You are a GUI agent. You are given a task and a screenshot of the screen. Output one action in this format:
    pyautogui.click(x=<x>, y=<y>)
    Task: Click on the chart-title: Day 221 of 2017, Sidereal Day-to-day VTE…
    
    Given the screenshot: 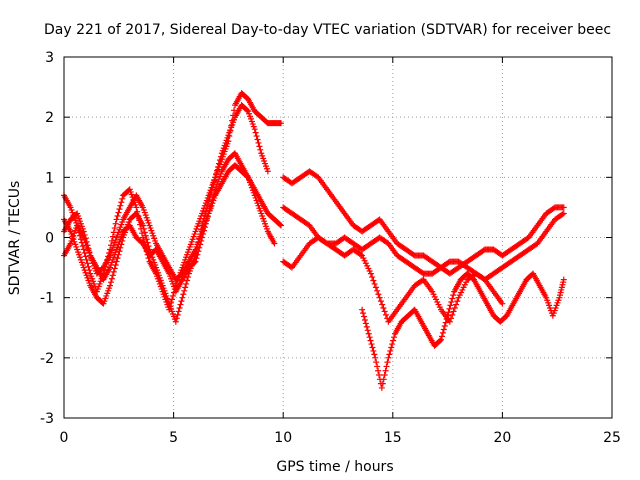 What is the action you would take?
    pyautogui.click(x=327, y=30)
    